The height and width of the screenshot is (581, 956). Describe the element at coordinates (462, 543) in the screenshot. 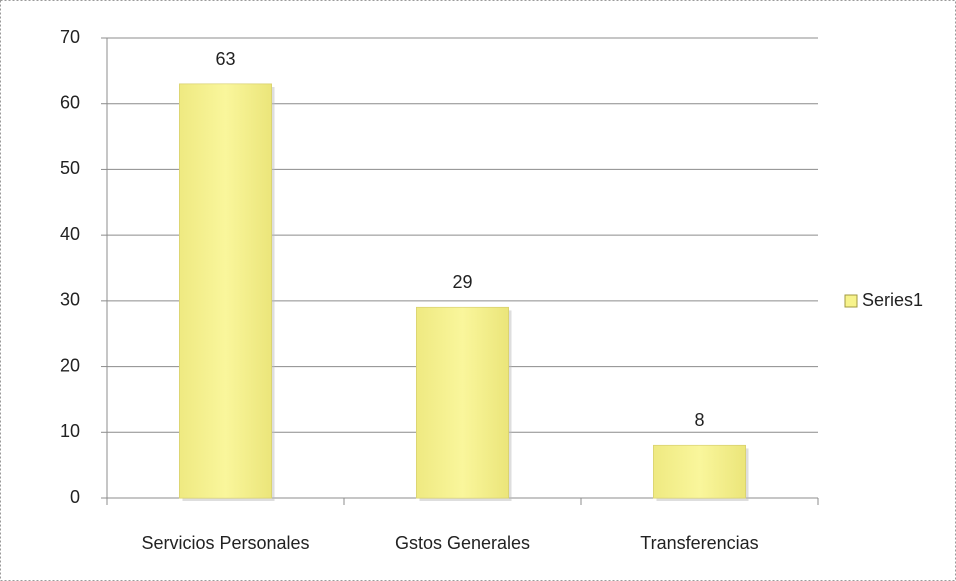

I see `x-tick-label: Gstos Generales` at that location.